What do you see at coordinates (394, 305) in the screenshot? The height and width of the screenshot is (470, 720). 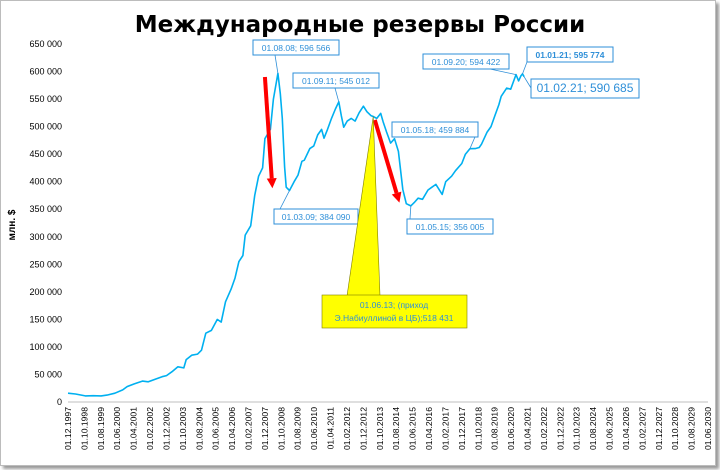 I see `callout-label-line1: 01.06.13; (приход` at bounding box center [394, 305].